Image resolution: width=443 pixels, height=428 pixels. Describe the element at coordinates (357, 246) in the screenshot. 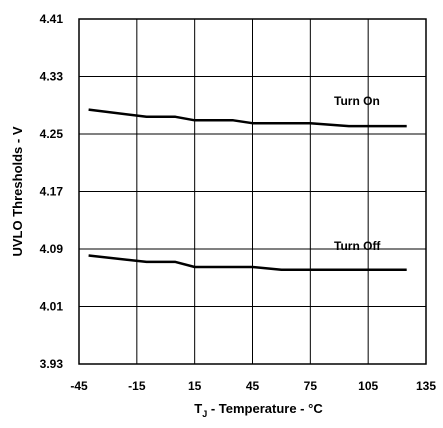

I see `series-label-turn-off: Turn Off` at that location.